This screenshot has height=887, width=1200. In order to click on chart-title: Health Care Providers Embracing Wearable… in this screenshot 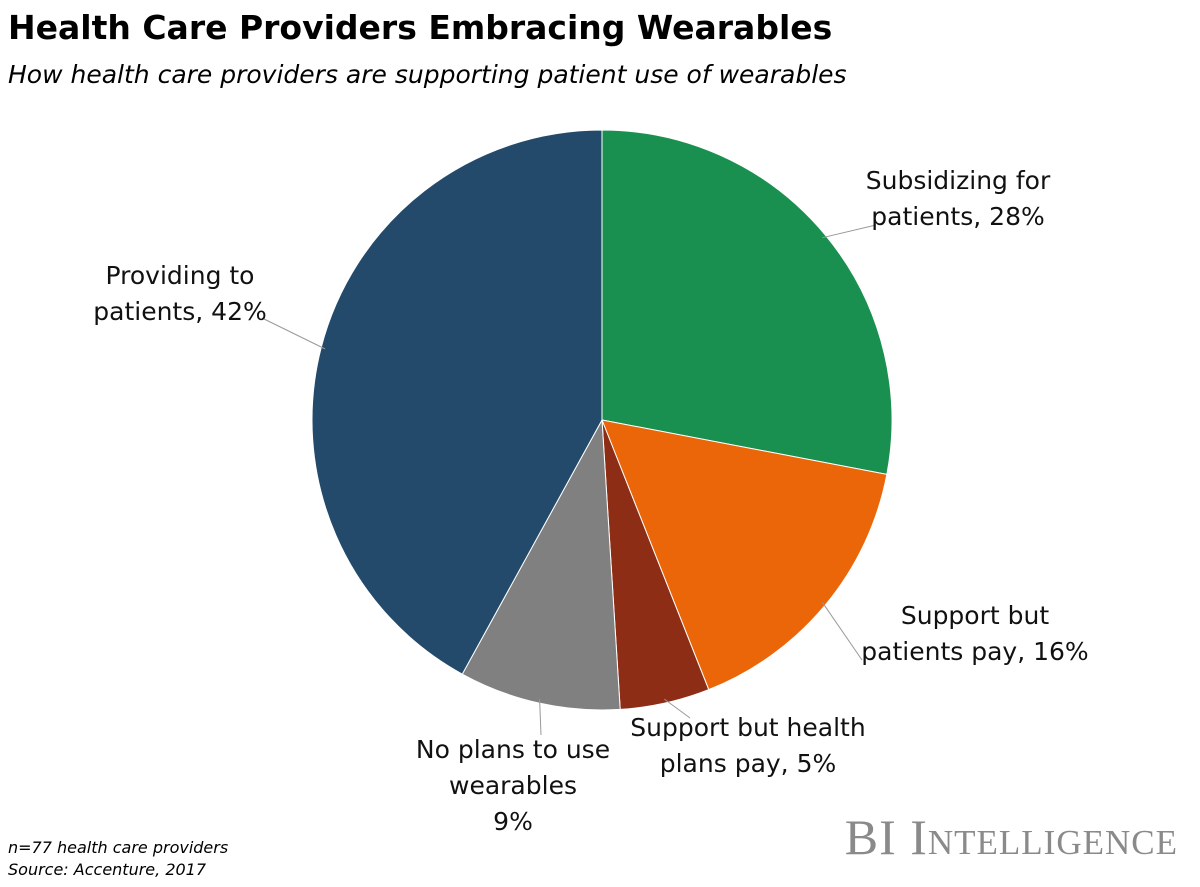, I will do `click(420, 27)`.